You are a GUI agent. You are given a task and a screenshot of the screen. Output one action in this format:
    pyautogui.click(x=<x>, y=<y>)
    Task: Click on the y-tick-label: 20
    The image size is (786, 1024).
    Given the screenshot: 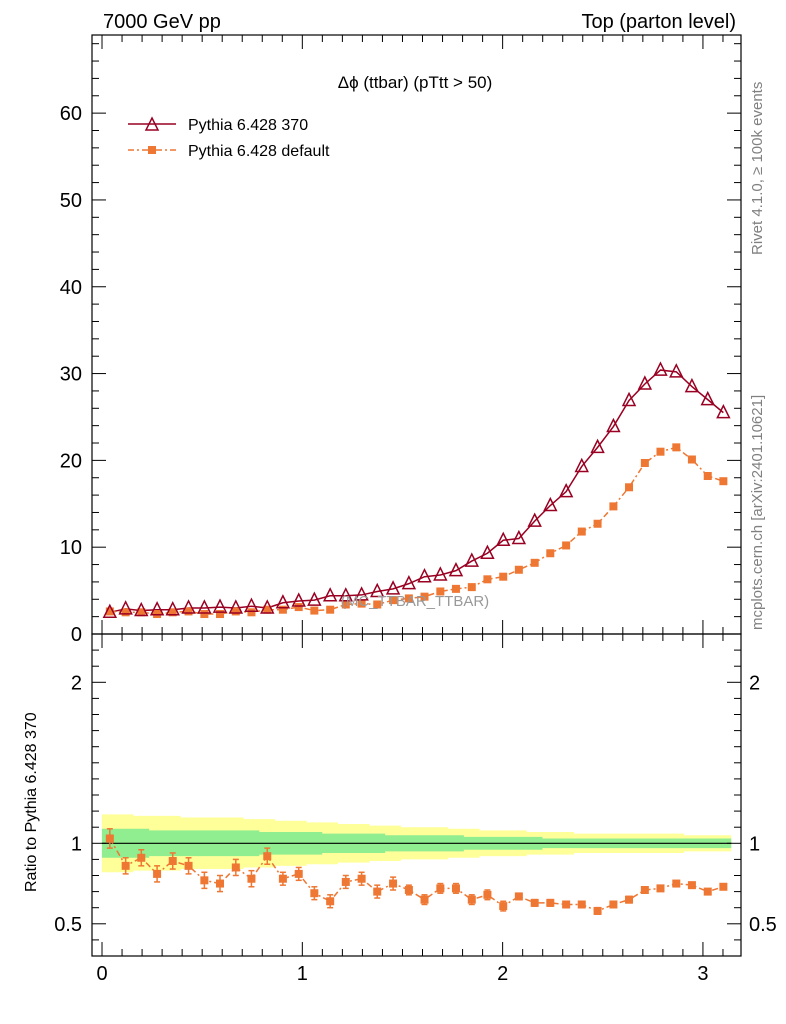 What is the action you would take?
    pyautogui.click(x=71, y=461)
    